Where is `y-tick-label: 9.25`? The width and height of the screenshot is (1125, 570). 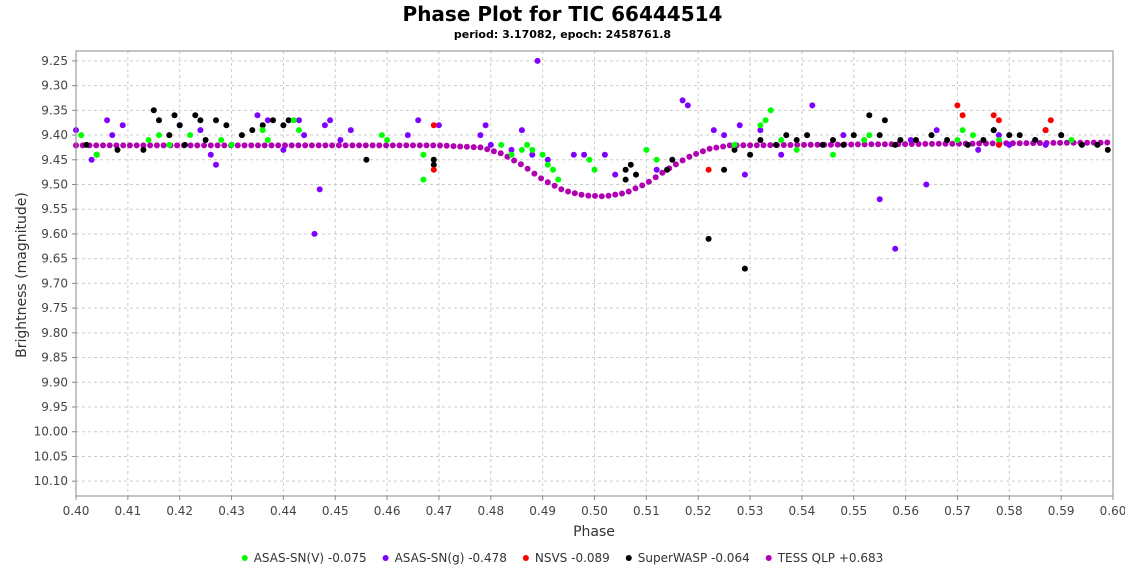 y-tick-label: 9.25 is located at coordinates (54, 61).